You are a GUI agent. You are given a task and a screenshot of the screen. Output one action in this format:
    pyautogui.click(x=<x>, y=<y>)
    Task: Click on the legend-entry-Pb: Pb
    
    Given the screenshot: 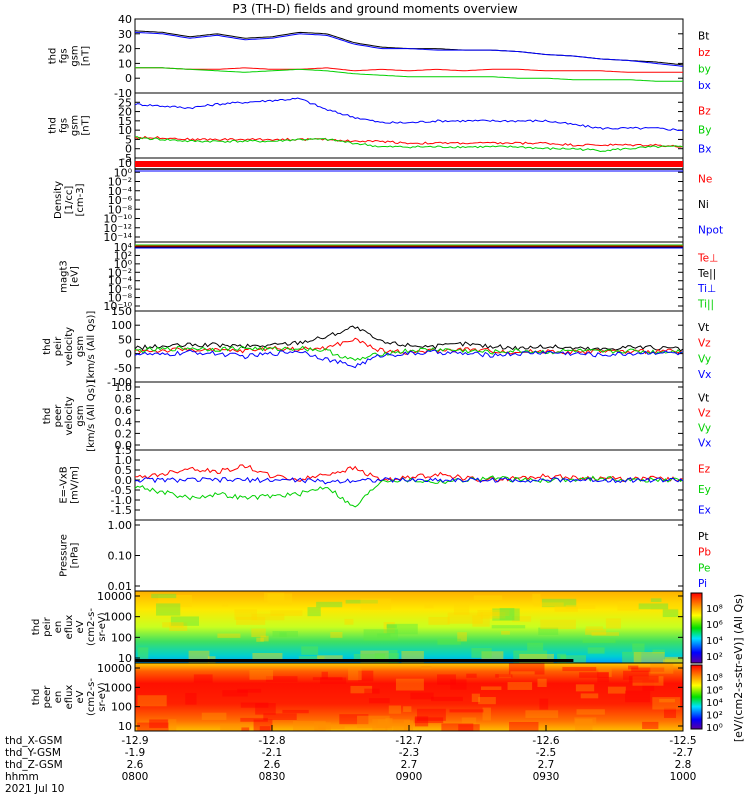 What is the action you would take?
    pyautogui.click(x=704, y=553)
    